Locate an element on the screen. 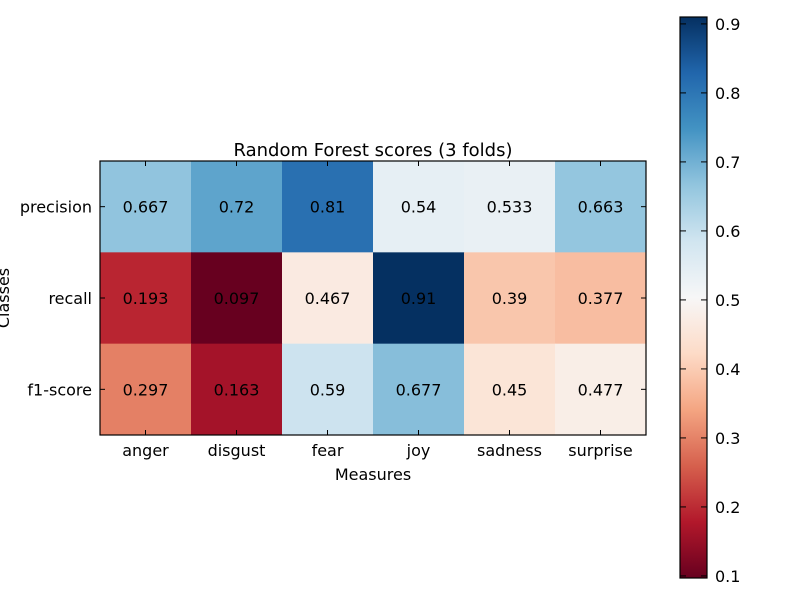  chart-title: Random Forest scores (3 folds) is located at coordinates (372, 150).